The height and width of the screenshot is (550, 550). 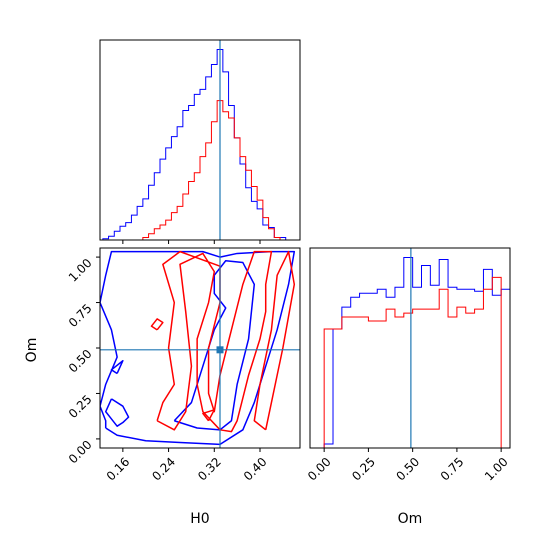 What do you see at coordinates (220, 350) in the screenshot?
I see `truth-marker` at bounding box center [220, 350].